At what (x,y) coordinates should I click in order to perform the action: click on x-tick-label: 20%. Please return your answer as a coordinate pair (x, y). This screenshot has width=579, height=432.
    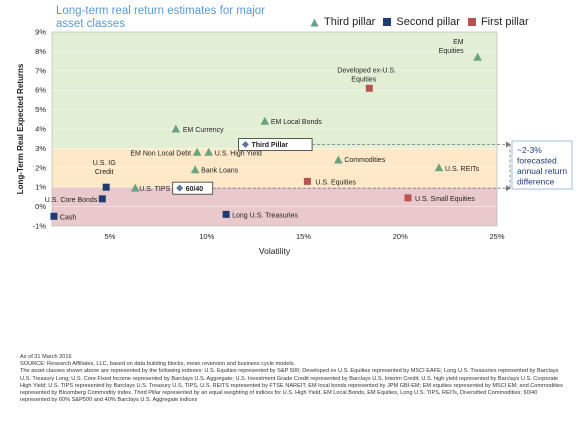
    Looking at the image, I should click on (400, 236).